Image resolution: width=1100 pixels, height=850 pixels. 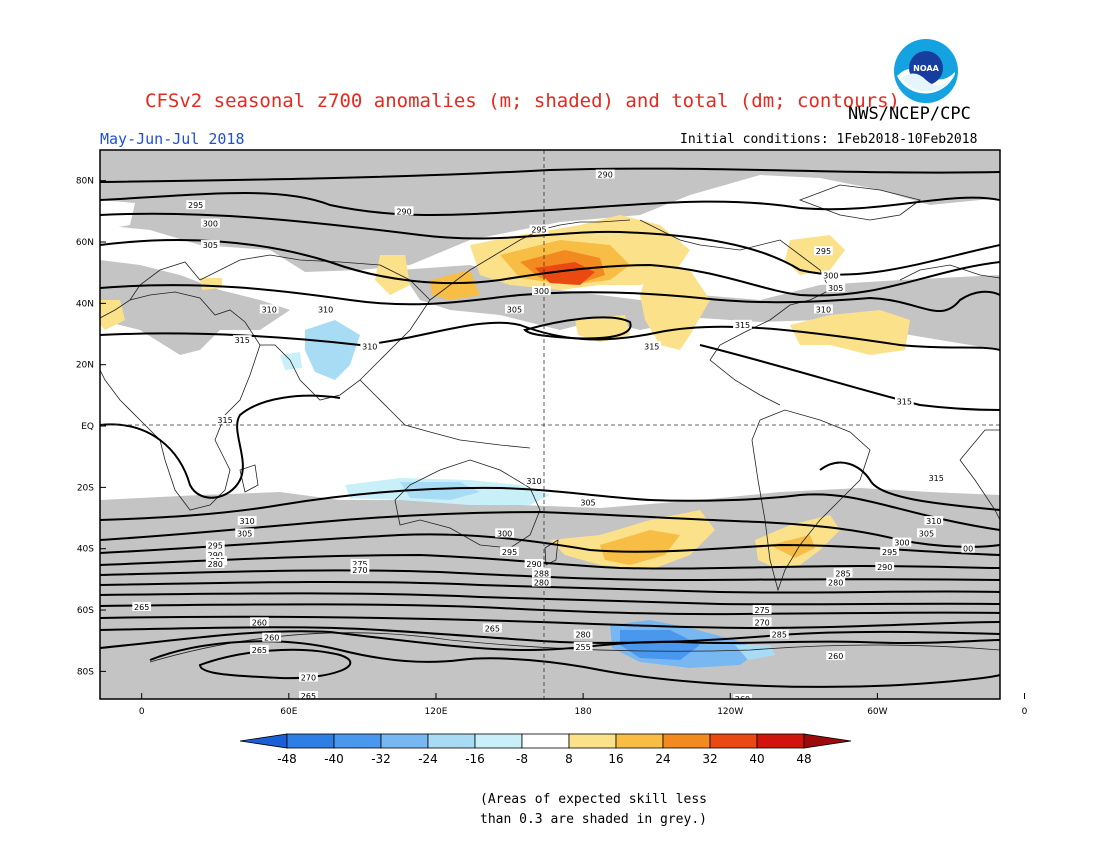 I want to click on colorbar: -48 -40 -32 -24 -16 -8 8 16 24 32 40 48, so click(x=546, y=749).